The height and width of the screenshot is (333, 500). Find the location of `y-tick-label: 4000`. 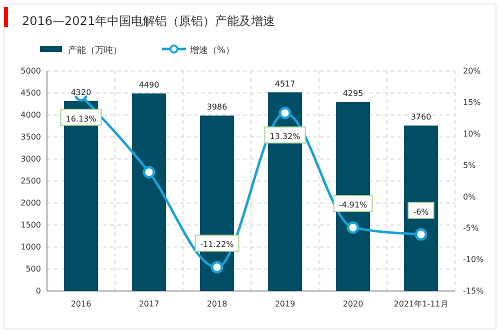

y-tick-label: 4000 is located at coordinates (30, 115).